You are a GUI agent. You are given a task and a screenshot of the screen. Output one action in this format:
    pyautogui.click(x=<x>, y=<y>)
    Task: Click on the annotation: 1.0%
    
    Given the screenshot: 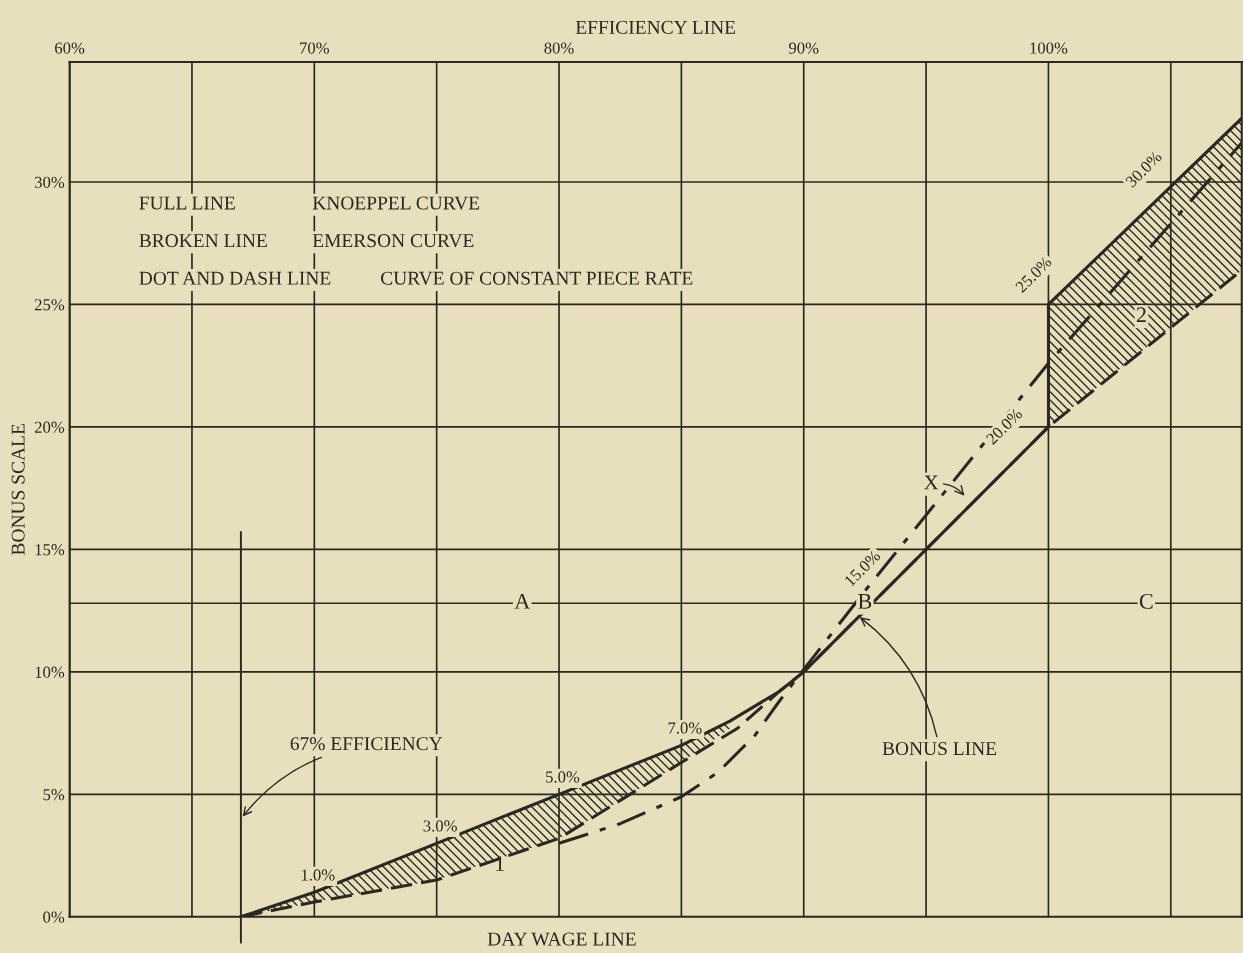 What is the action you would take?
    pyautogui.click(x=318, y=875)
    